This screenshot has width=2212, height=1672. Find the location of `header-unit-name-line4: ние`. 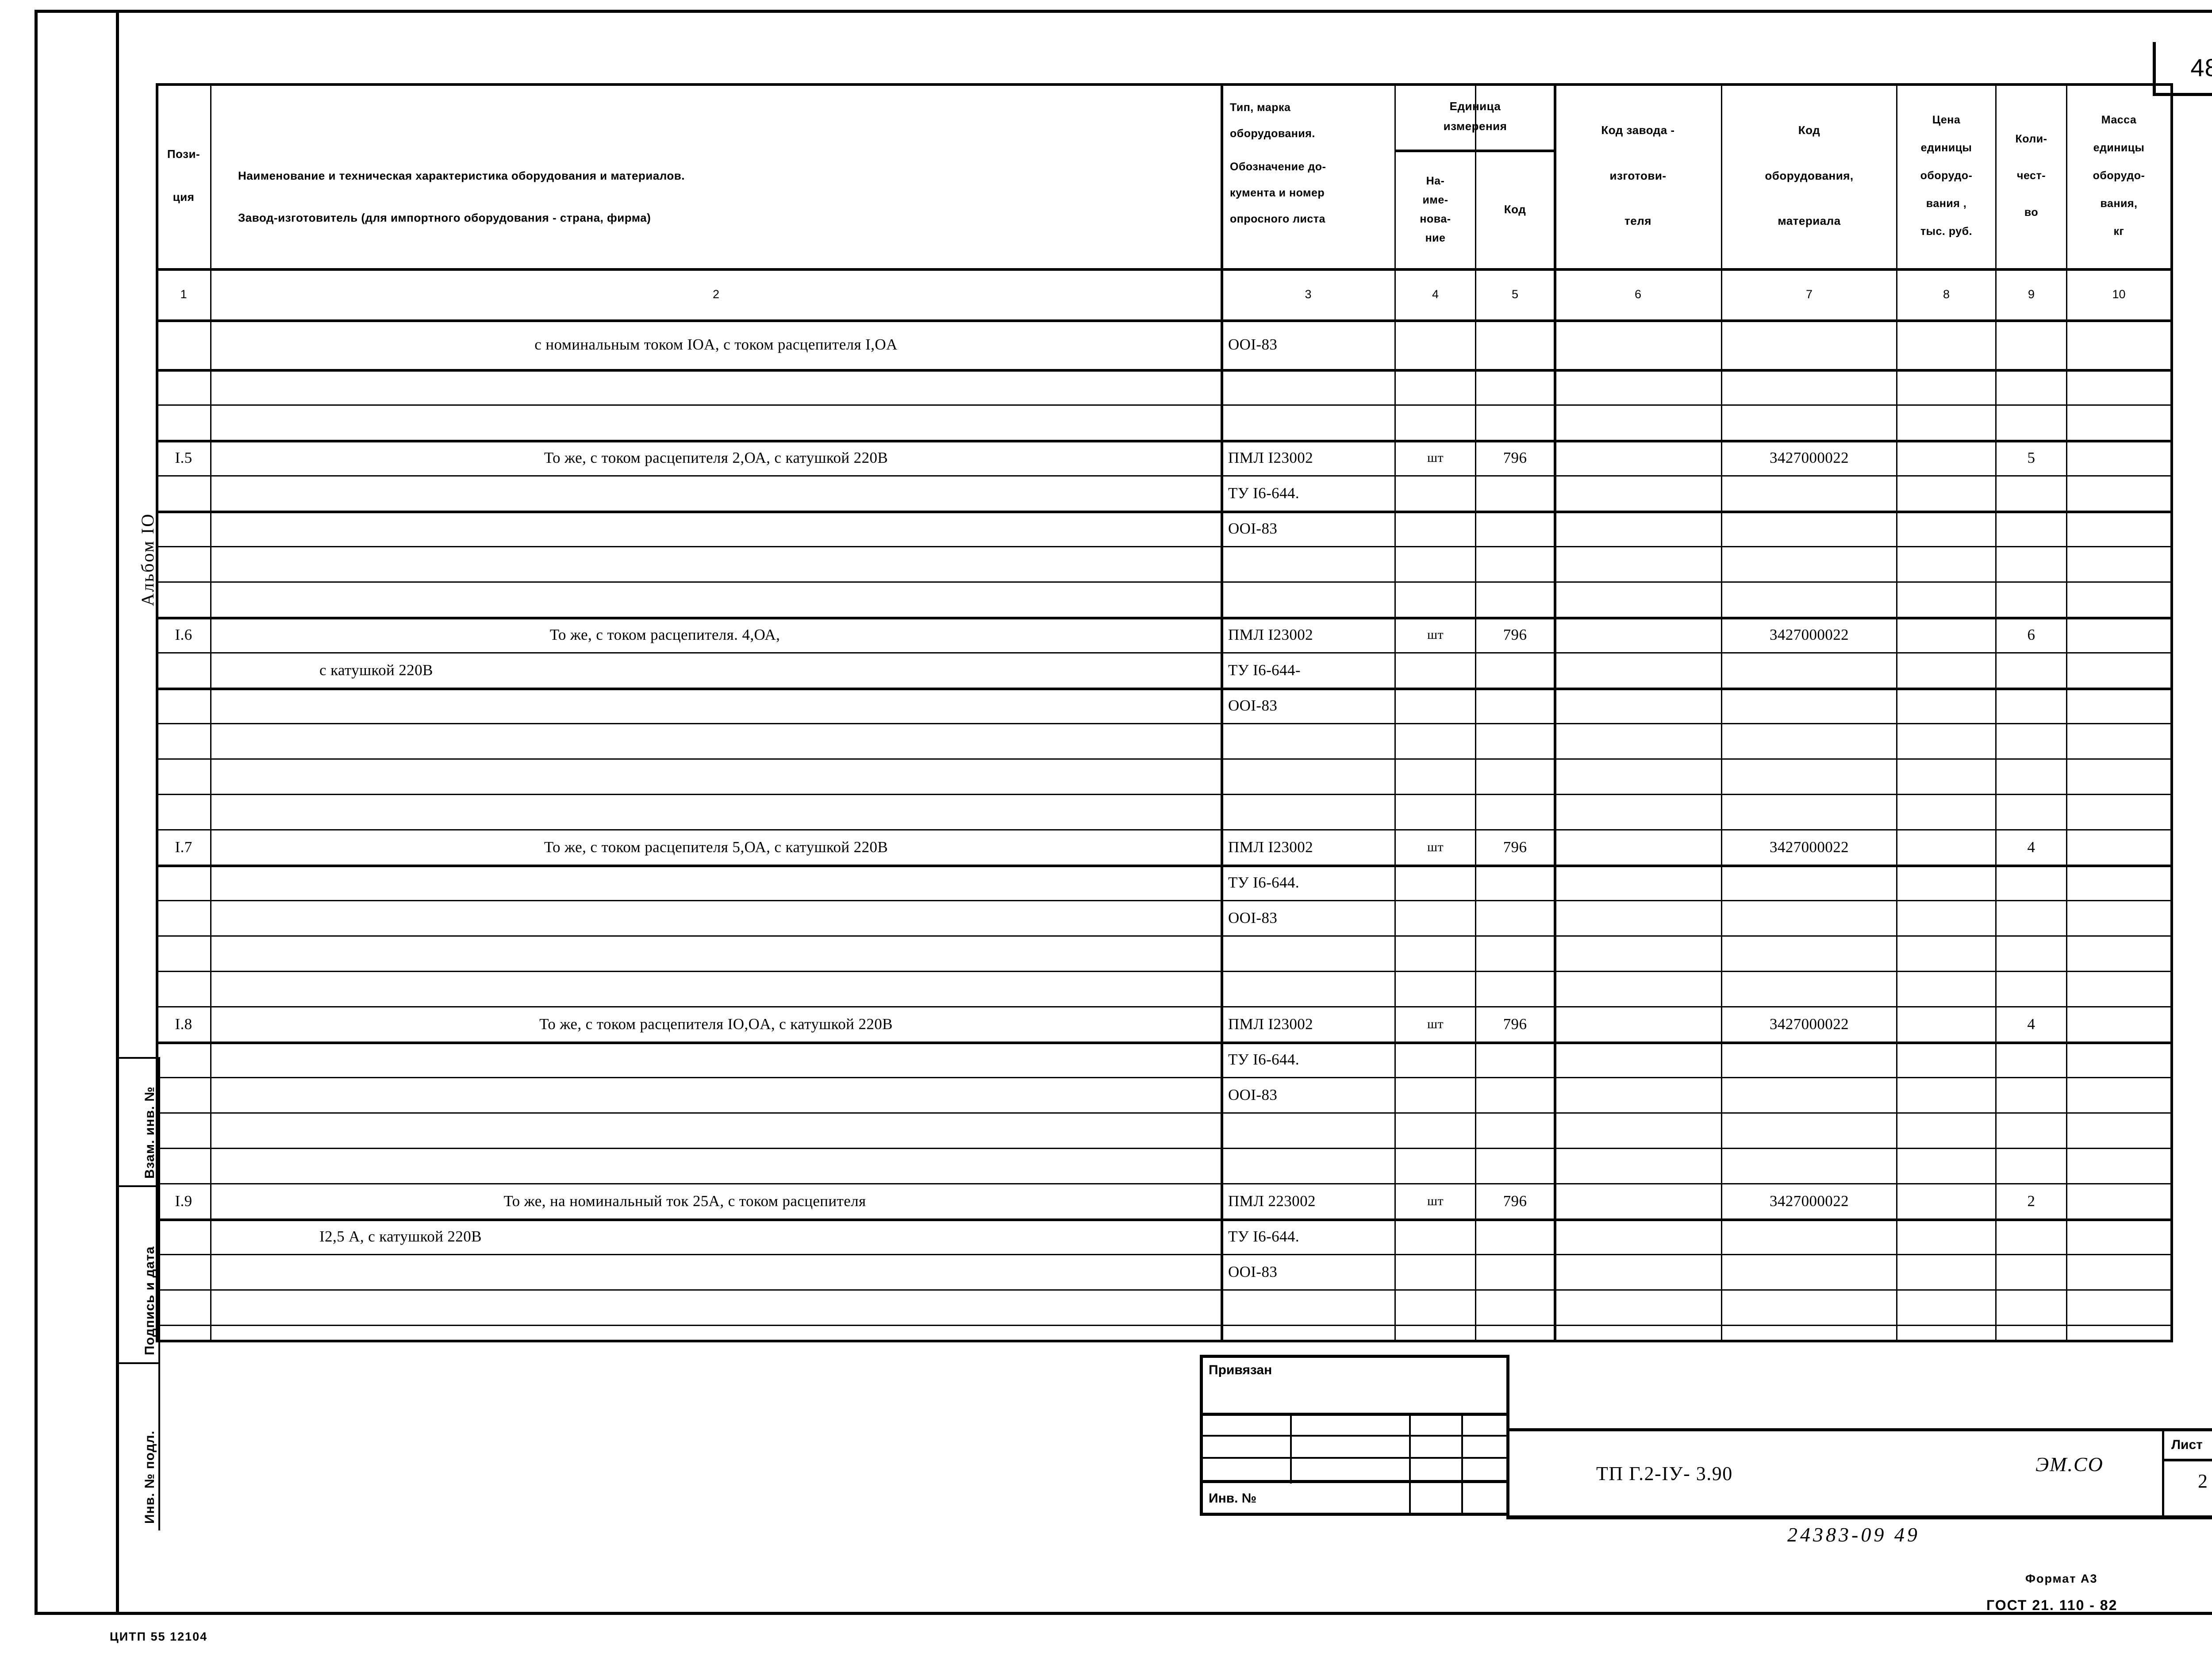

header-unit-name-line4: ние is located at coordinates (1436, 237).